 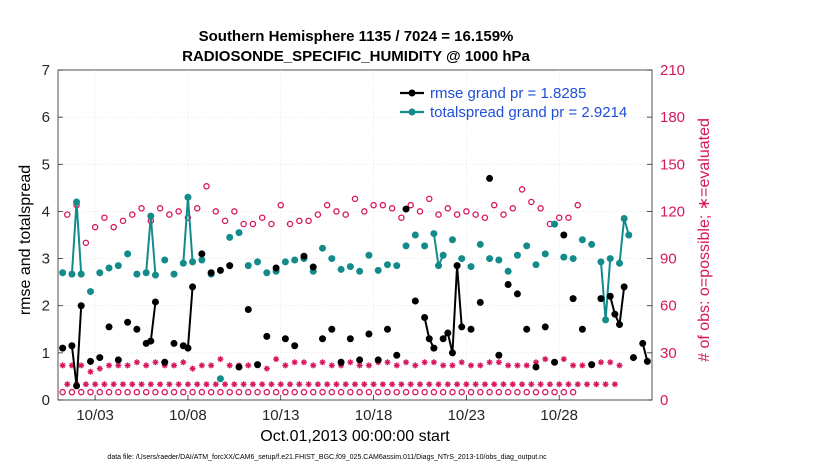 What do you see at coordinates (356, 56) in the screenshot?
I see `chart-title-line2: RADIOSONDE_SPECIFIC_HUMIDITY @ 1000 hPa` at bounding box center [356, 56].